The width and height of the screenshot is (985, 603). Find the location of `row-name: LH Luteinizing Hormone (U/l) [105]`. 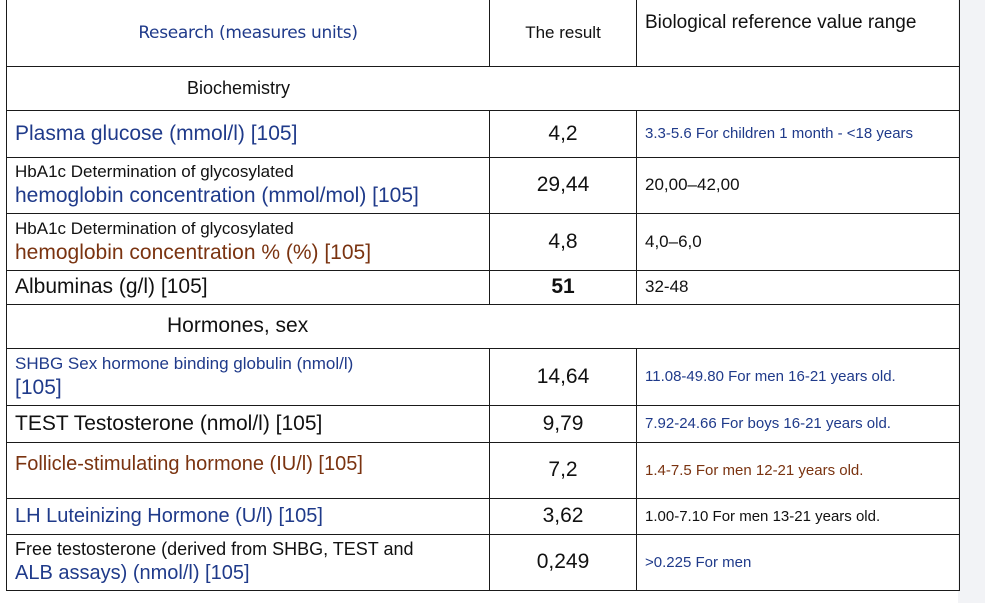

row-name: LH Luteinizing Hormone (U/l) [105] is located at coordinates (248, 516).